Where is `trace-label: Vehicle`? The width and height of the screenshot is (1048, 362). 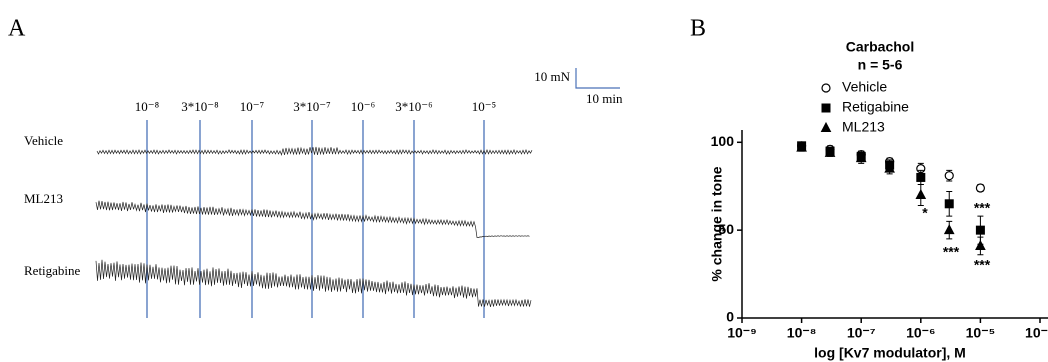
trace-label: Vehicle is located at coordinates (43, 140).